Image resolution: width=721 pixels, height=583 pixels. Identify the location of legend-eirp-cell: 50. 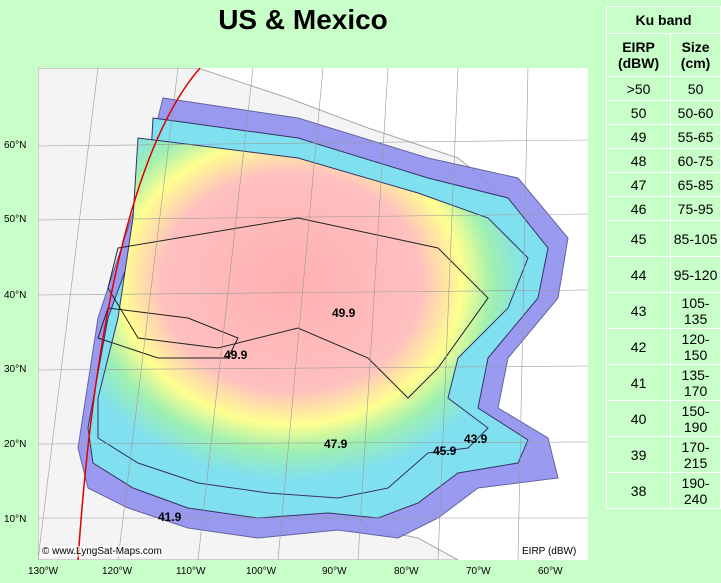
(638, 112).